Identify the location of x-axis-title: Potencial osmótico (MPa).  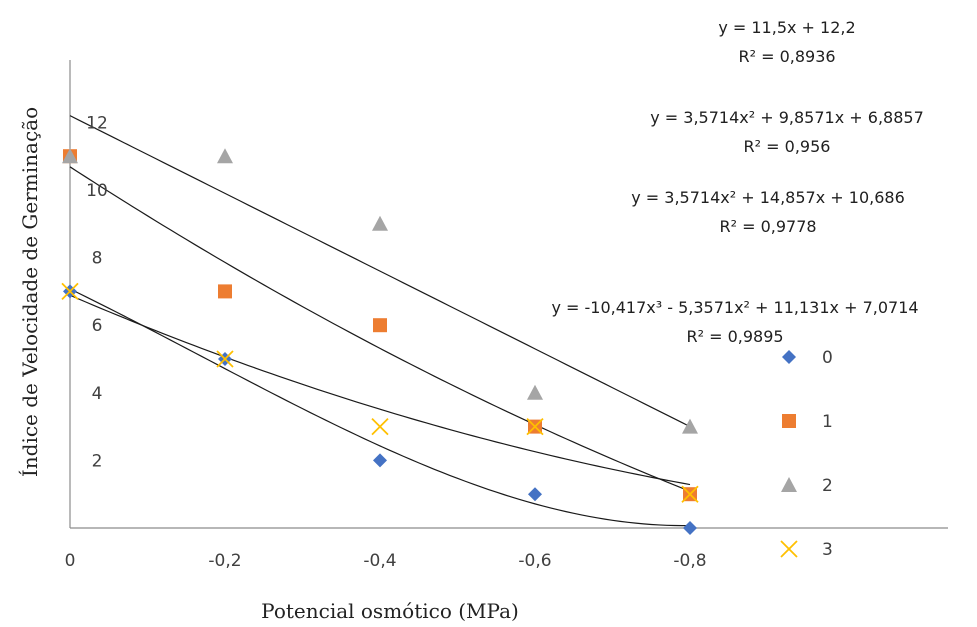
(390, 611).